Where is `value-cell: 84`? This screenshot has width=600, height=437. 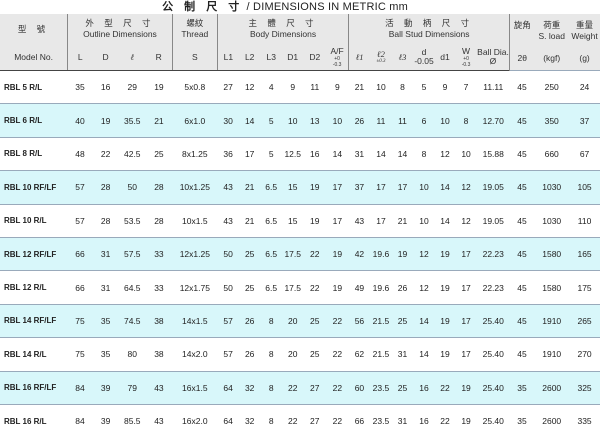
value-cell: 84 is located at coordinates (80, 420).